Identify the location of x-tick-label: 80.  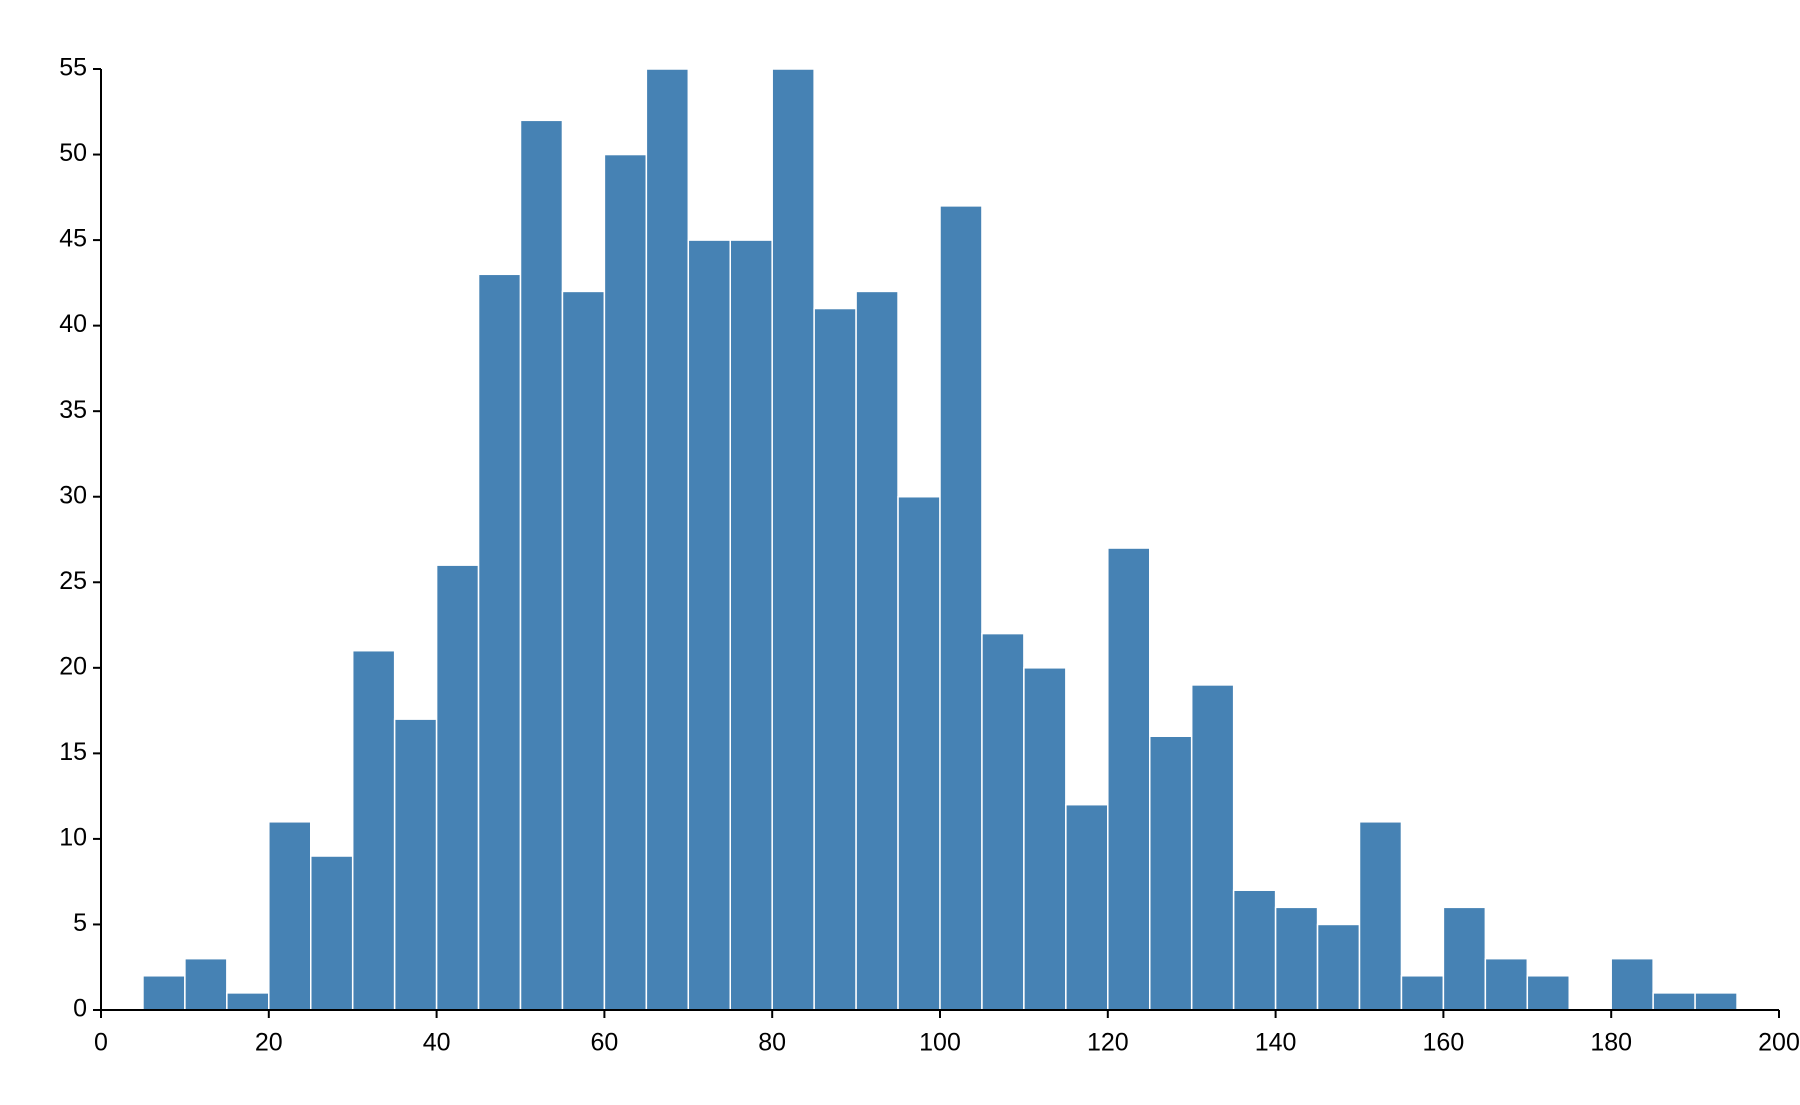
(772, 1043).